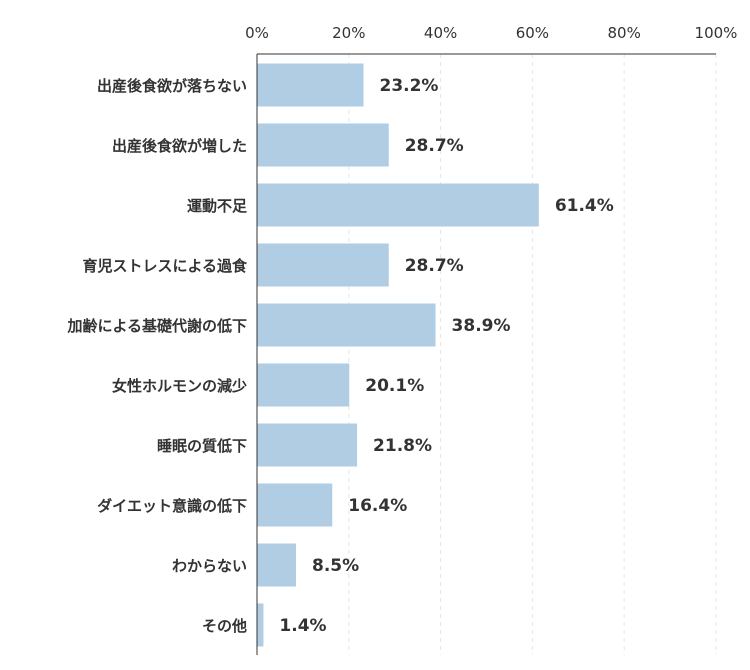  Describe the element at coordinates (394, 386) in the screenshot. I see `value-label: 20.1%` at that location.